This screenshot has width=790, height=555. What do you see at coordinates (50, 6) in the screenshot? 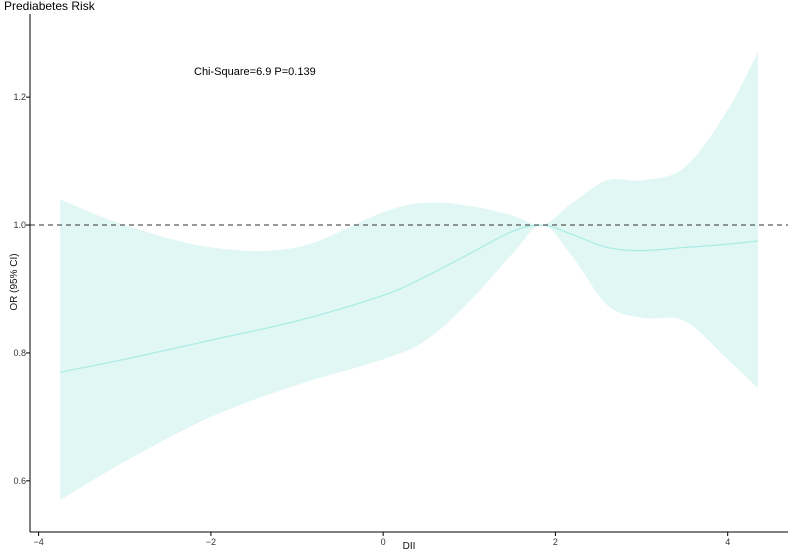
I see `chart-title: Prediabetes Risk` at bounding box center [50, 6].